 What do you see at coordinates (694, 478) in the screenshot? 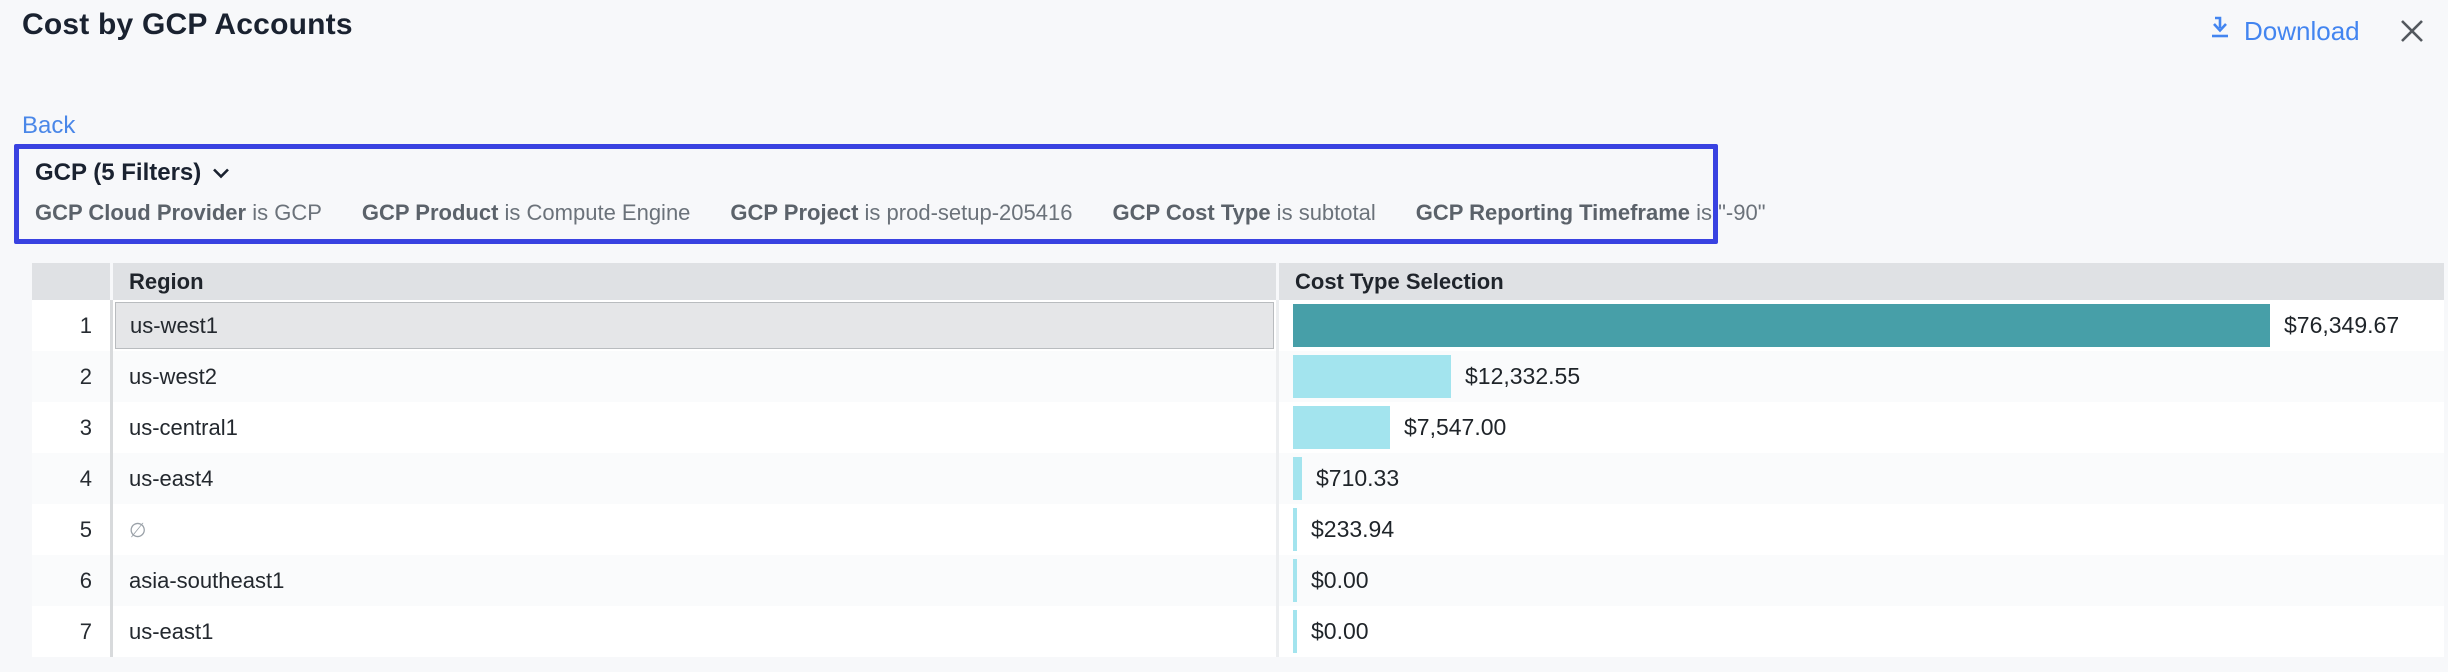
I see `region-cell: us-east4` at bounding box center [694, 478].